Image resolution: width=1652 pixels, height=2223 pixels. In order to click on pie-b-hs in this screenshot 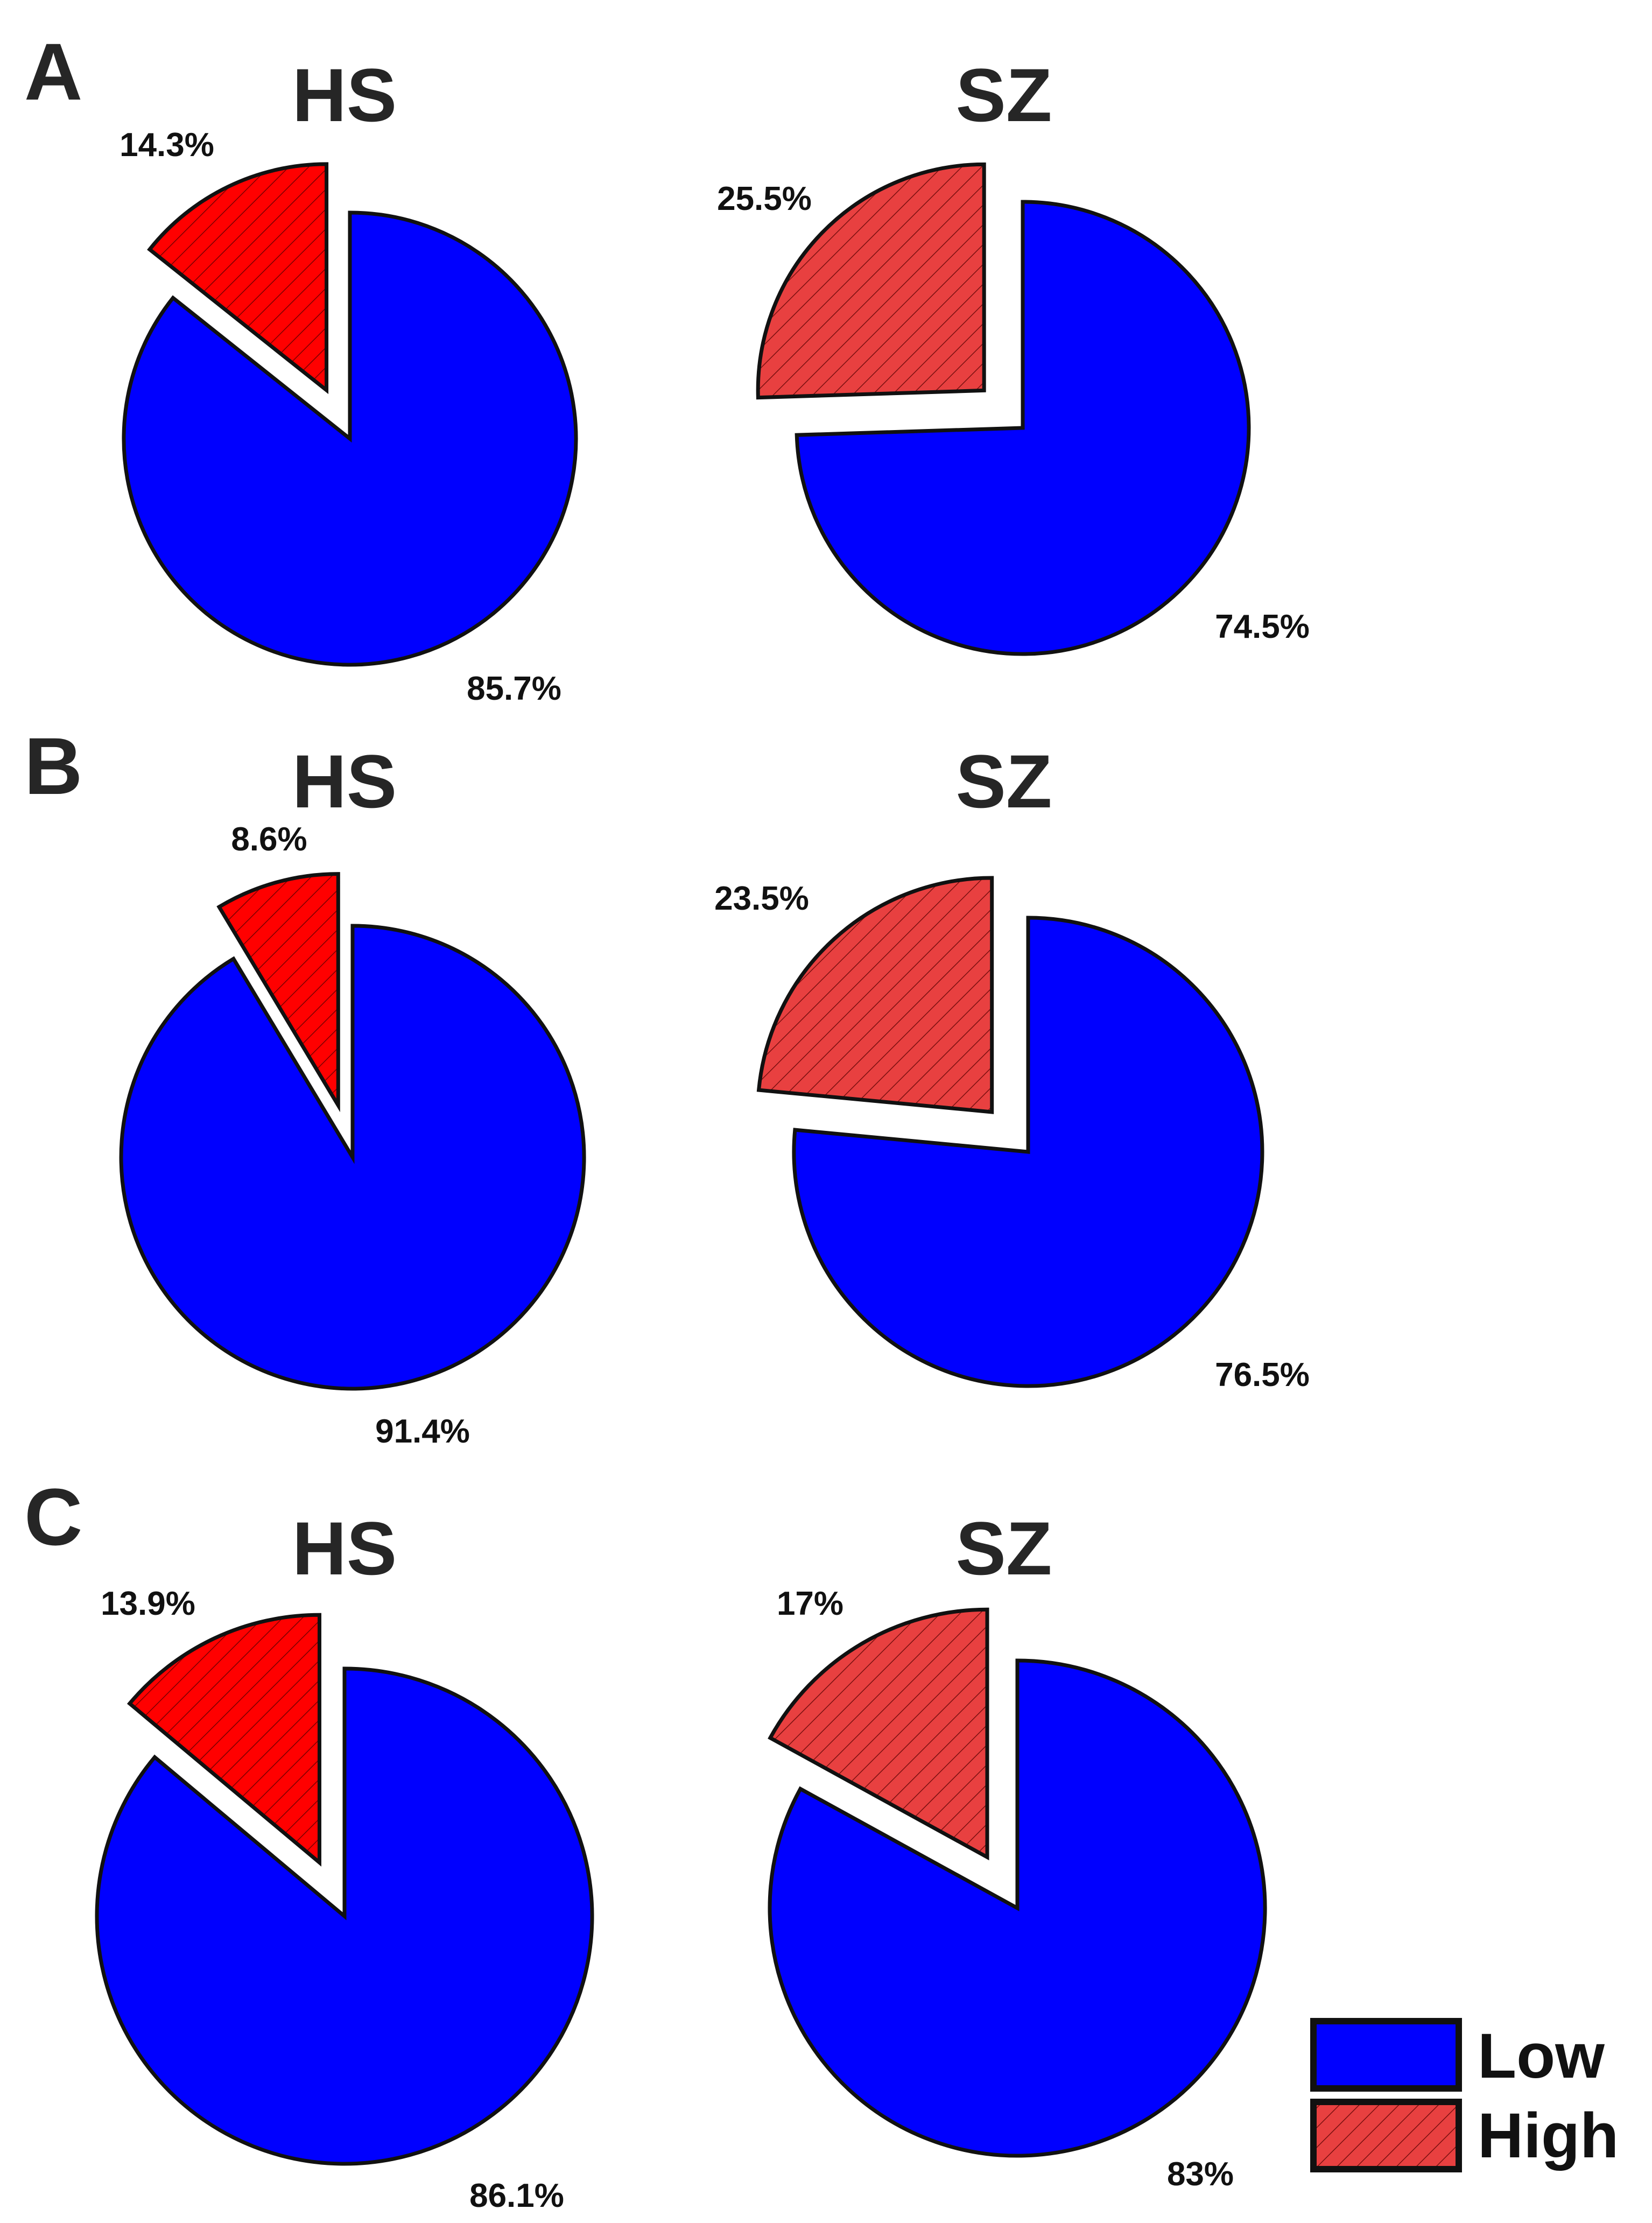, I will do `click(352, 1131)`.